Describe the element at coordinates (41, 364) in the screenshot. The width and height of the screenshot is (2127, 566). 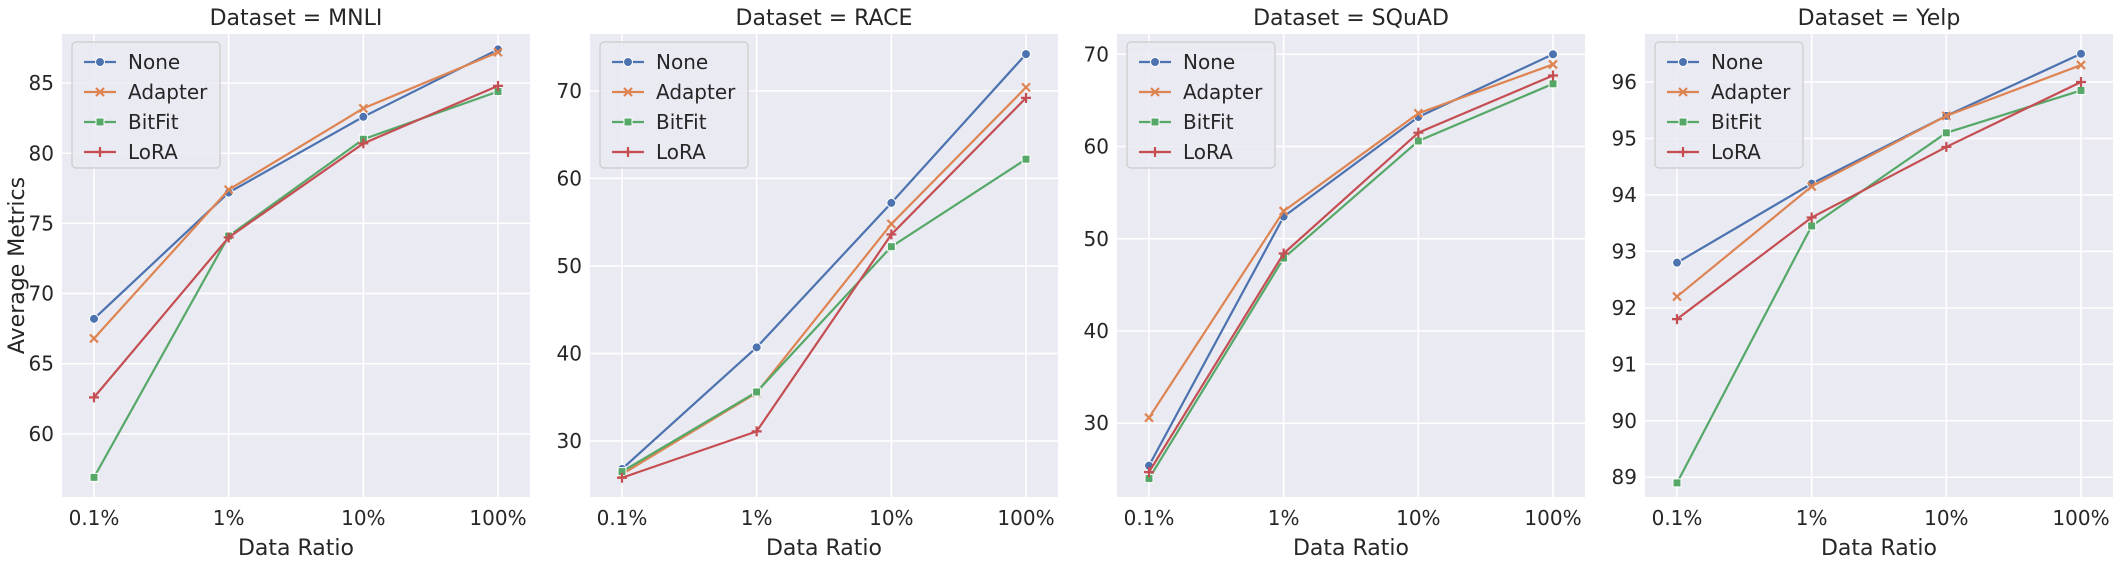
I see `y-tick-label: 65` at that location.